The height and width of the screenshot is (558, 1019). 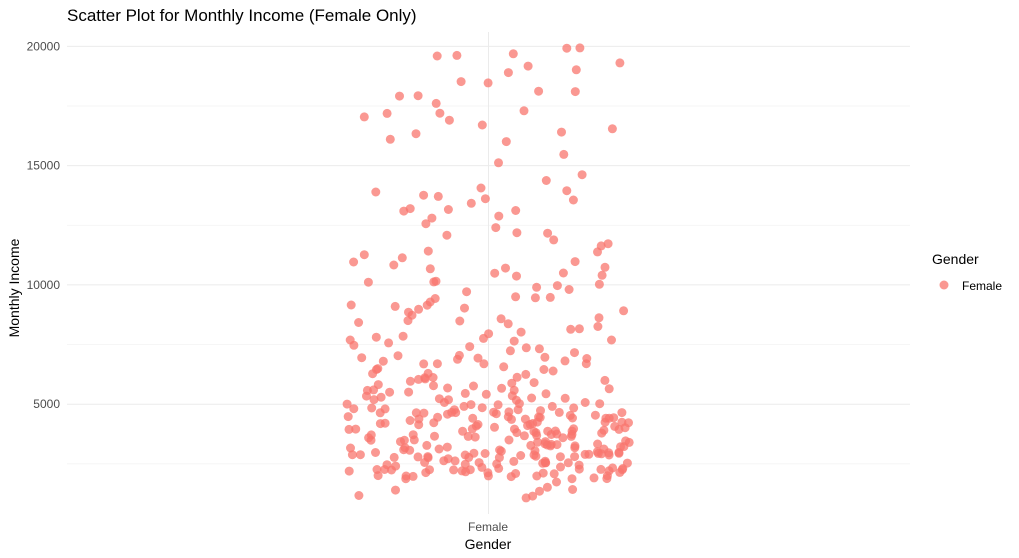 What do you see at coordinates (44, 225) in the screenshot?
I see `y-tick-labels: 5000 10000 15000 20000` at bounding box center [44, 225].